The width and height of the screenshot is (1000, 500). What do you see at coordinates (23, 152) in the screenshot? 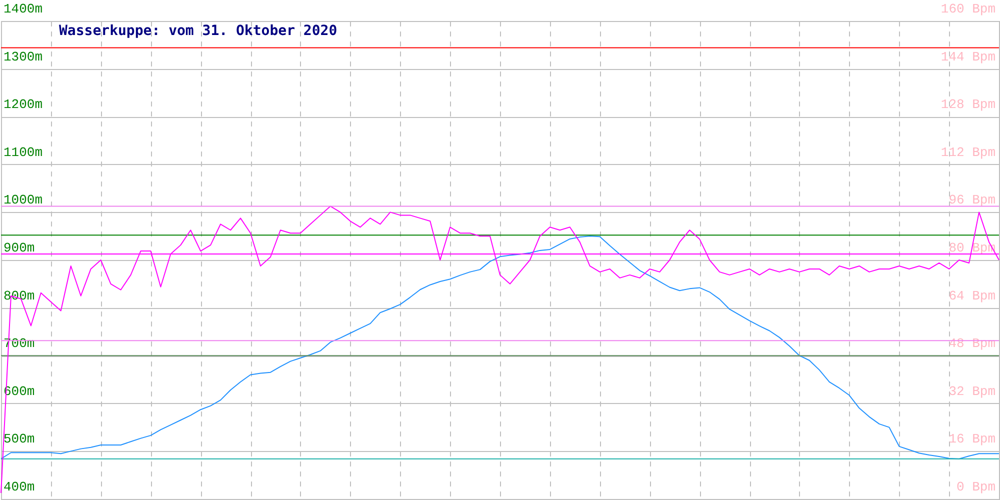
I see `y-tick-label: 1100m` at bounding box center [23, 152].